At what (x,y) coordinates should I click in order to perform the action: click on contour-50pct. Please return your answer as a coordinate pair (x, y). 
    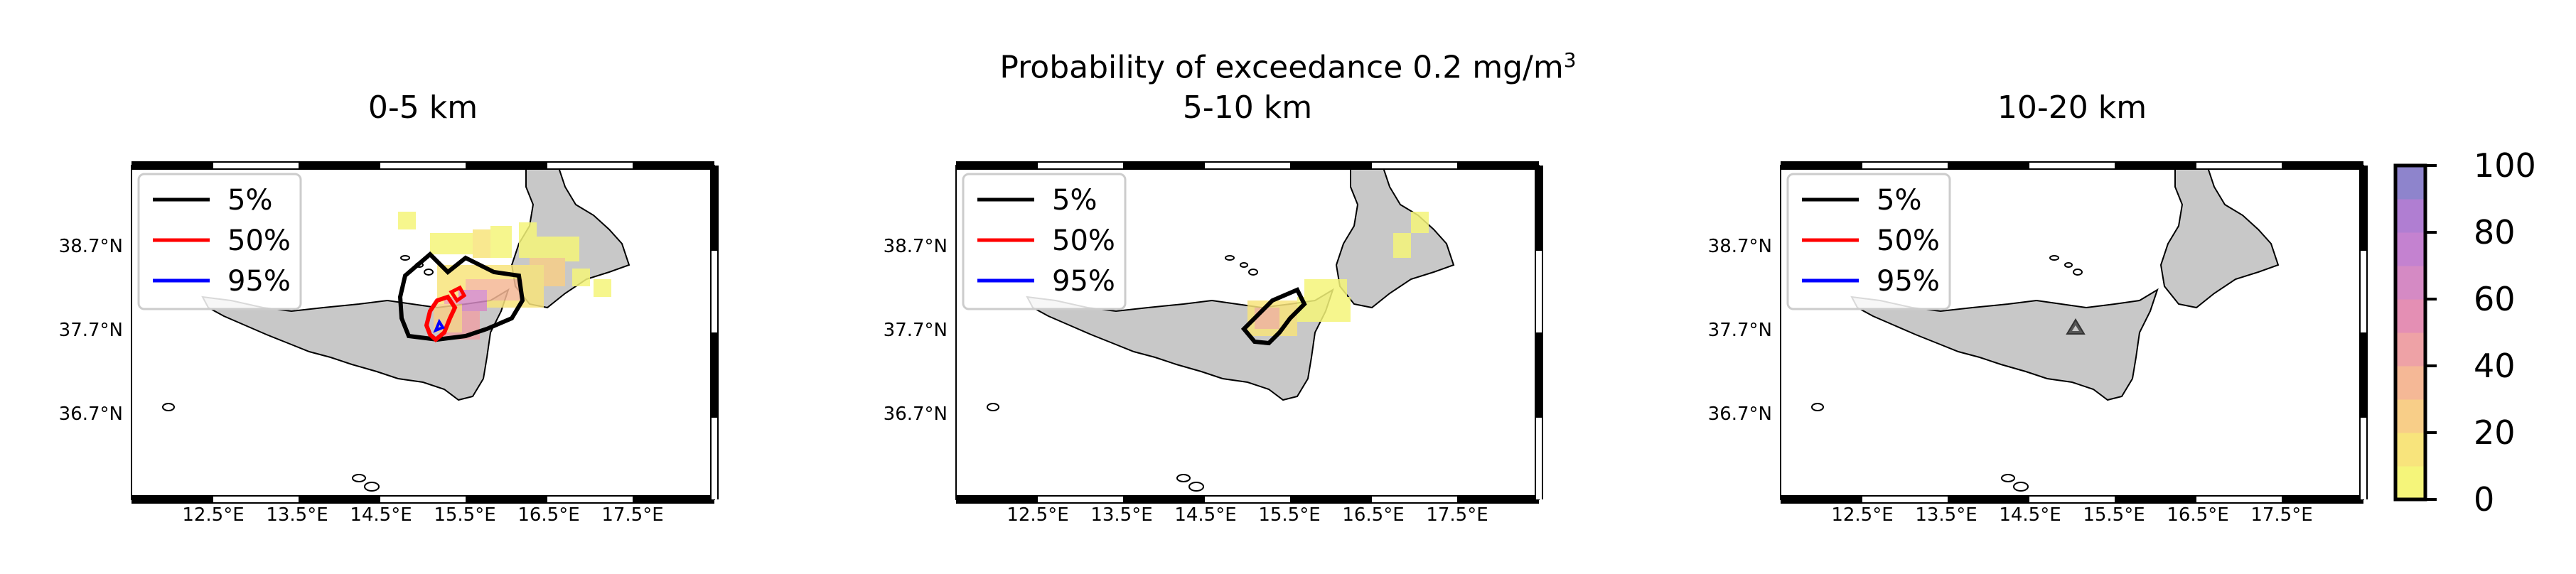
    Looking at the image, I should click on (441, 318).